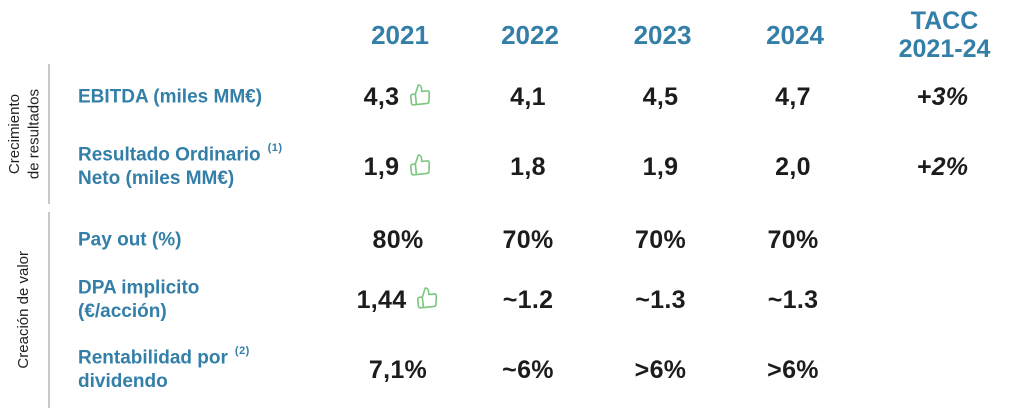  Describe the element at coordinates (660, 96) in the screenshot. I see `cell-value: 4,5` at that location.